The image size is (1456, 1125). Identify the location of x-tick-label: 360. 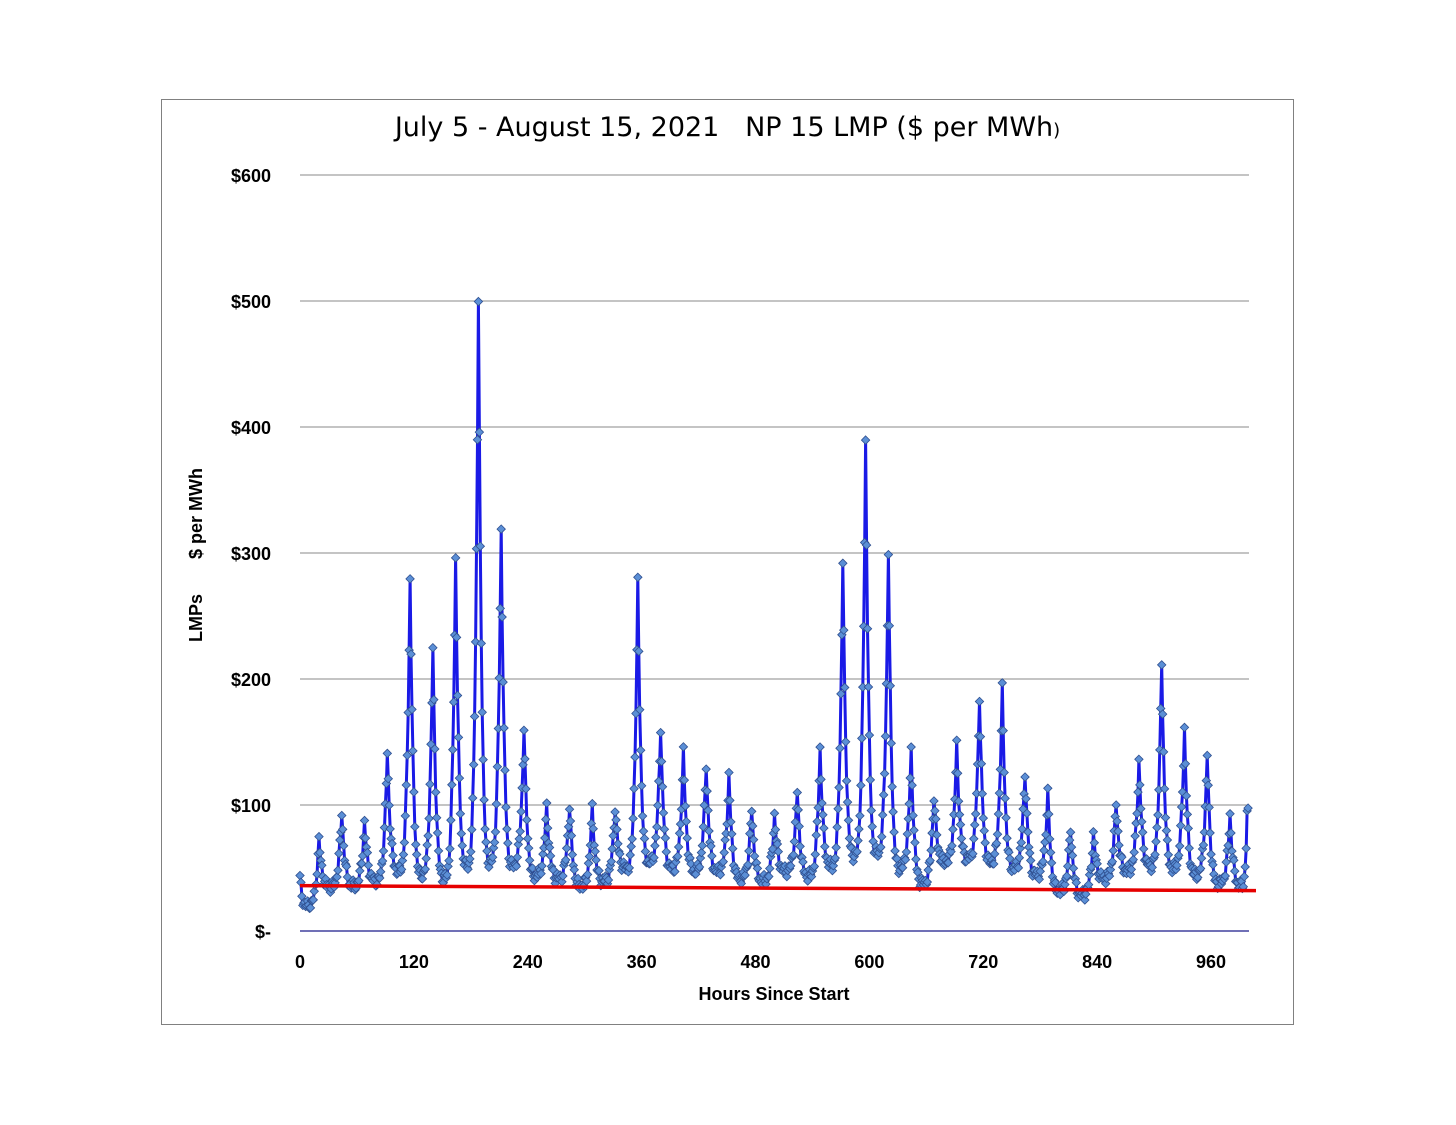
(642, 962).